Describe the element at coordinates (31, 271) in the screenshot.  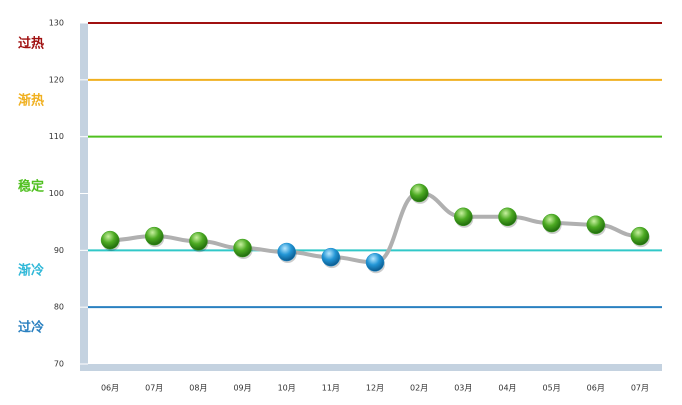
I see `zone-label: 渐冷` at that location.